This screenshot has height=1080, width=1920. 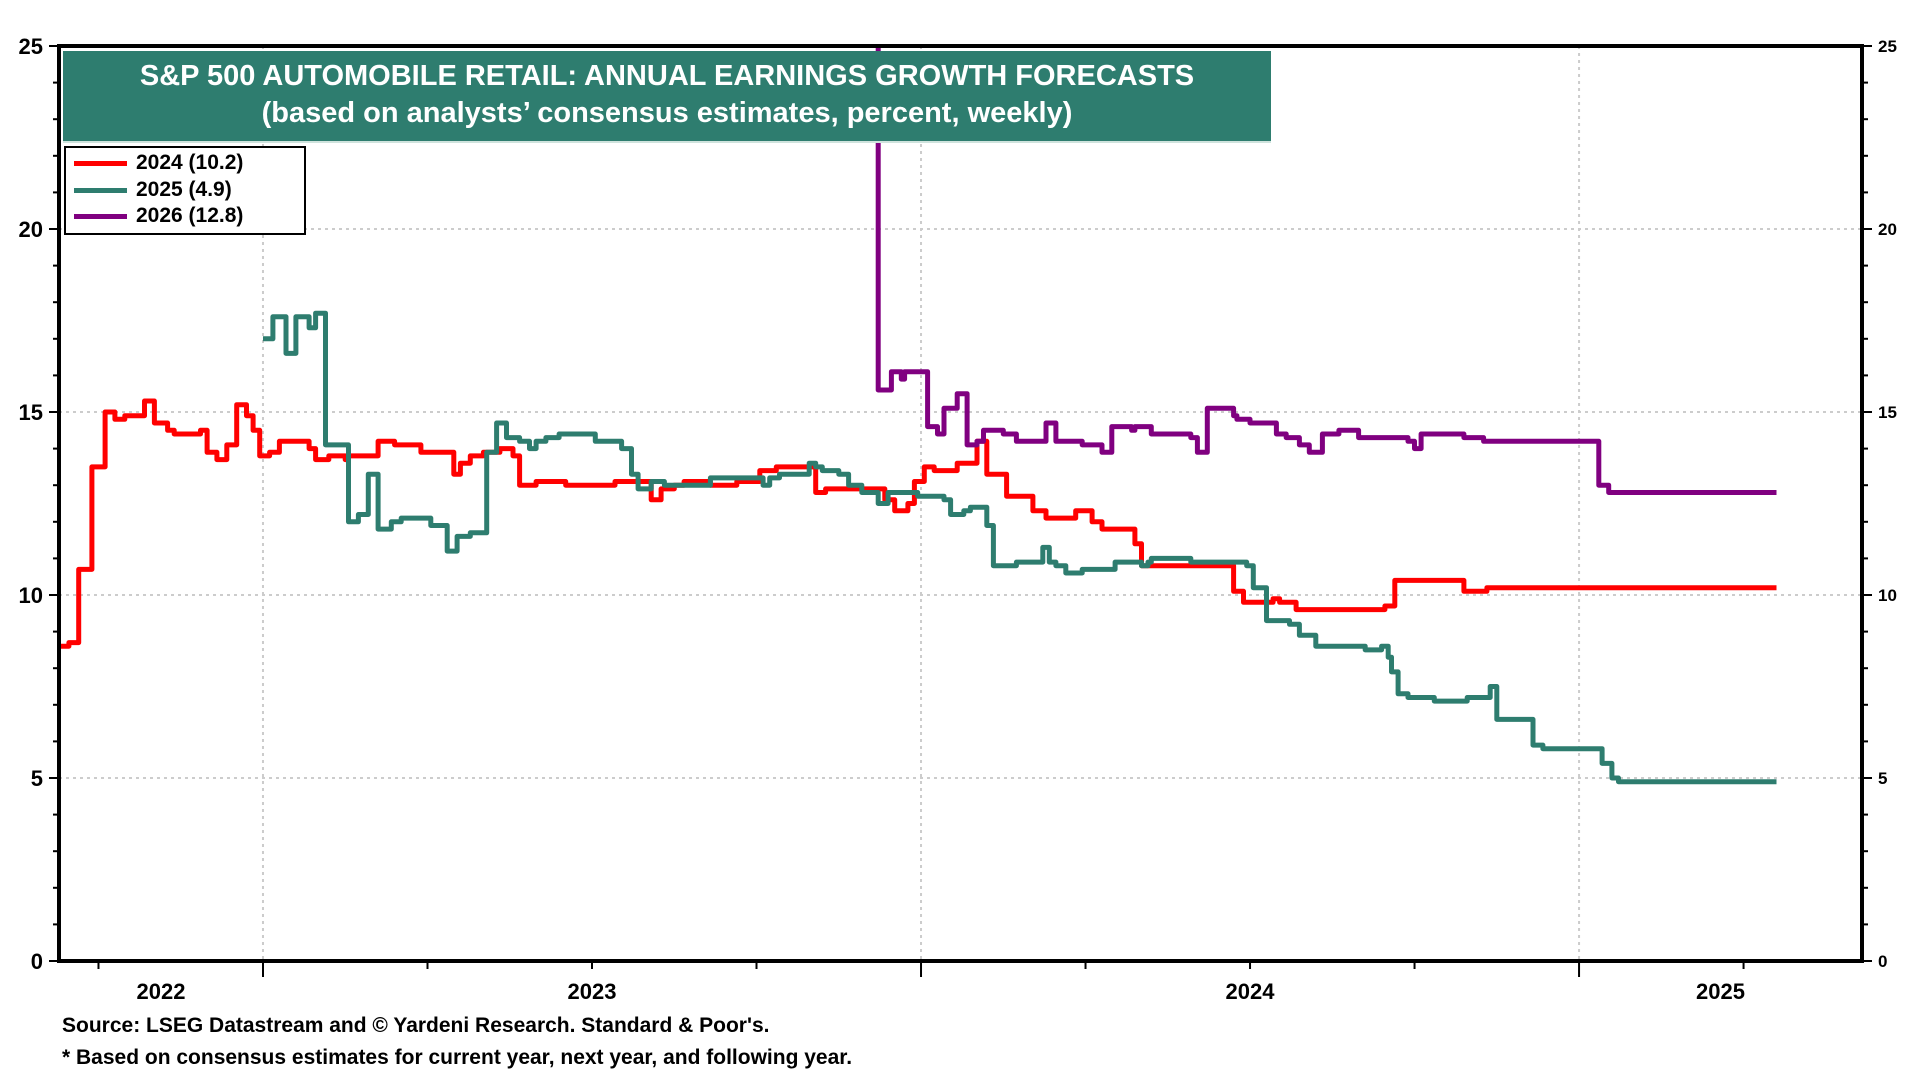 What do you see at coordinates (1887, 46) in the screenshot?
I see `y-tick-label-right: 25` at bounding box center [1887, 46].